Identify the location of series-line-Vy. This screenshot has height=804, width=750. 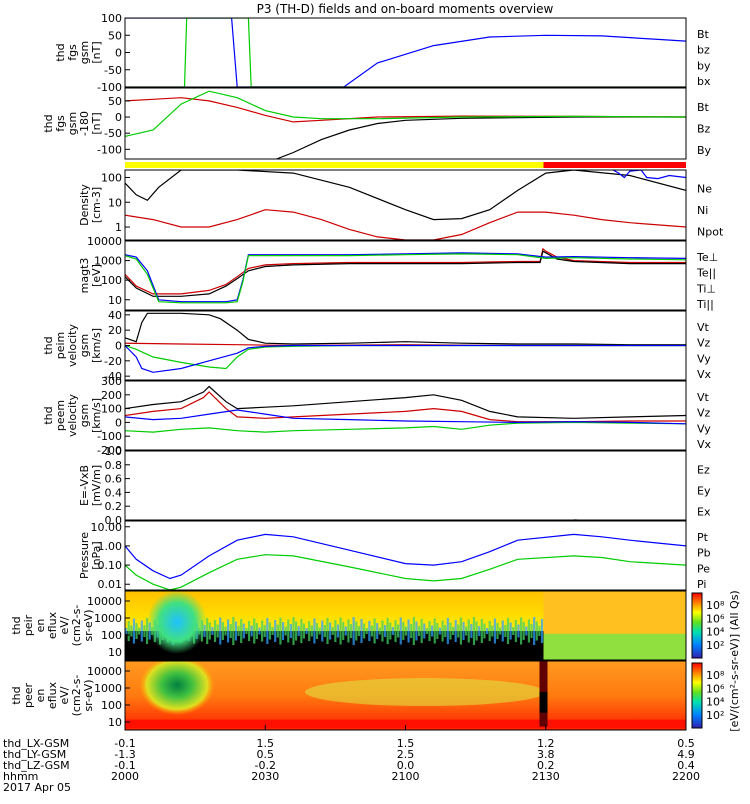
(405, 427).